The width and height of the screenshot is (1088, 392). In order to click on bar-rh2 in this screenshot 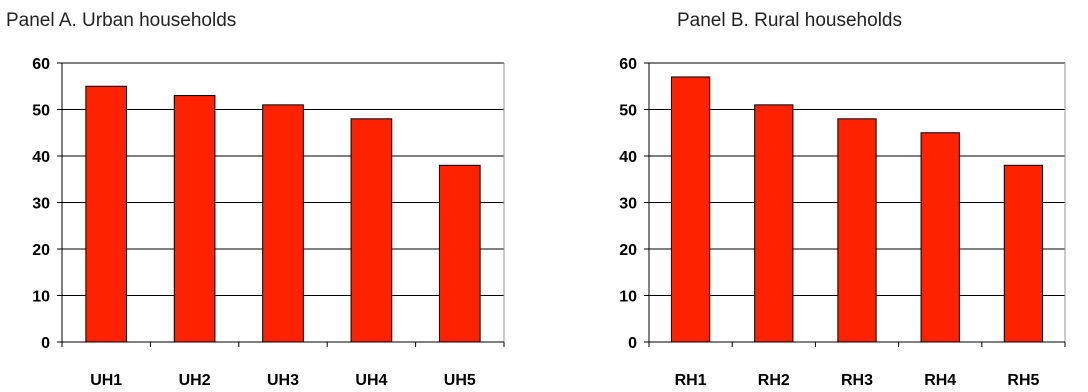, I will do `click(774, 223)`.